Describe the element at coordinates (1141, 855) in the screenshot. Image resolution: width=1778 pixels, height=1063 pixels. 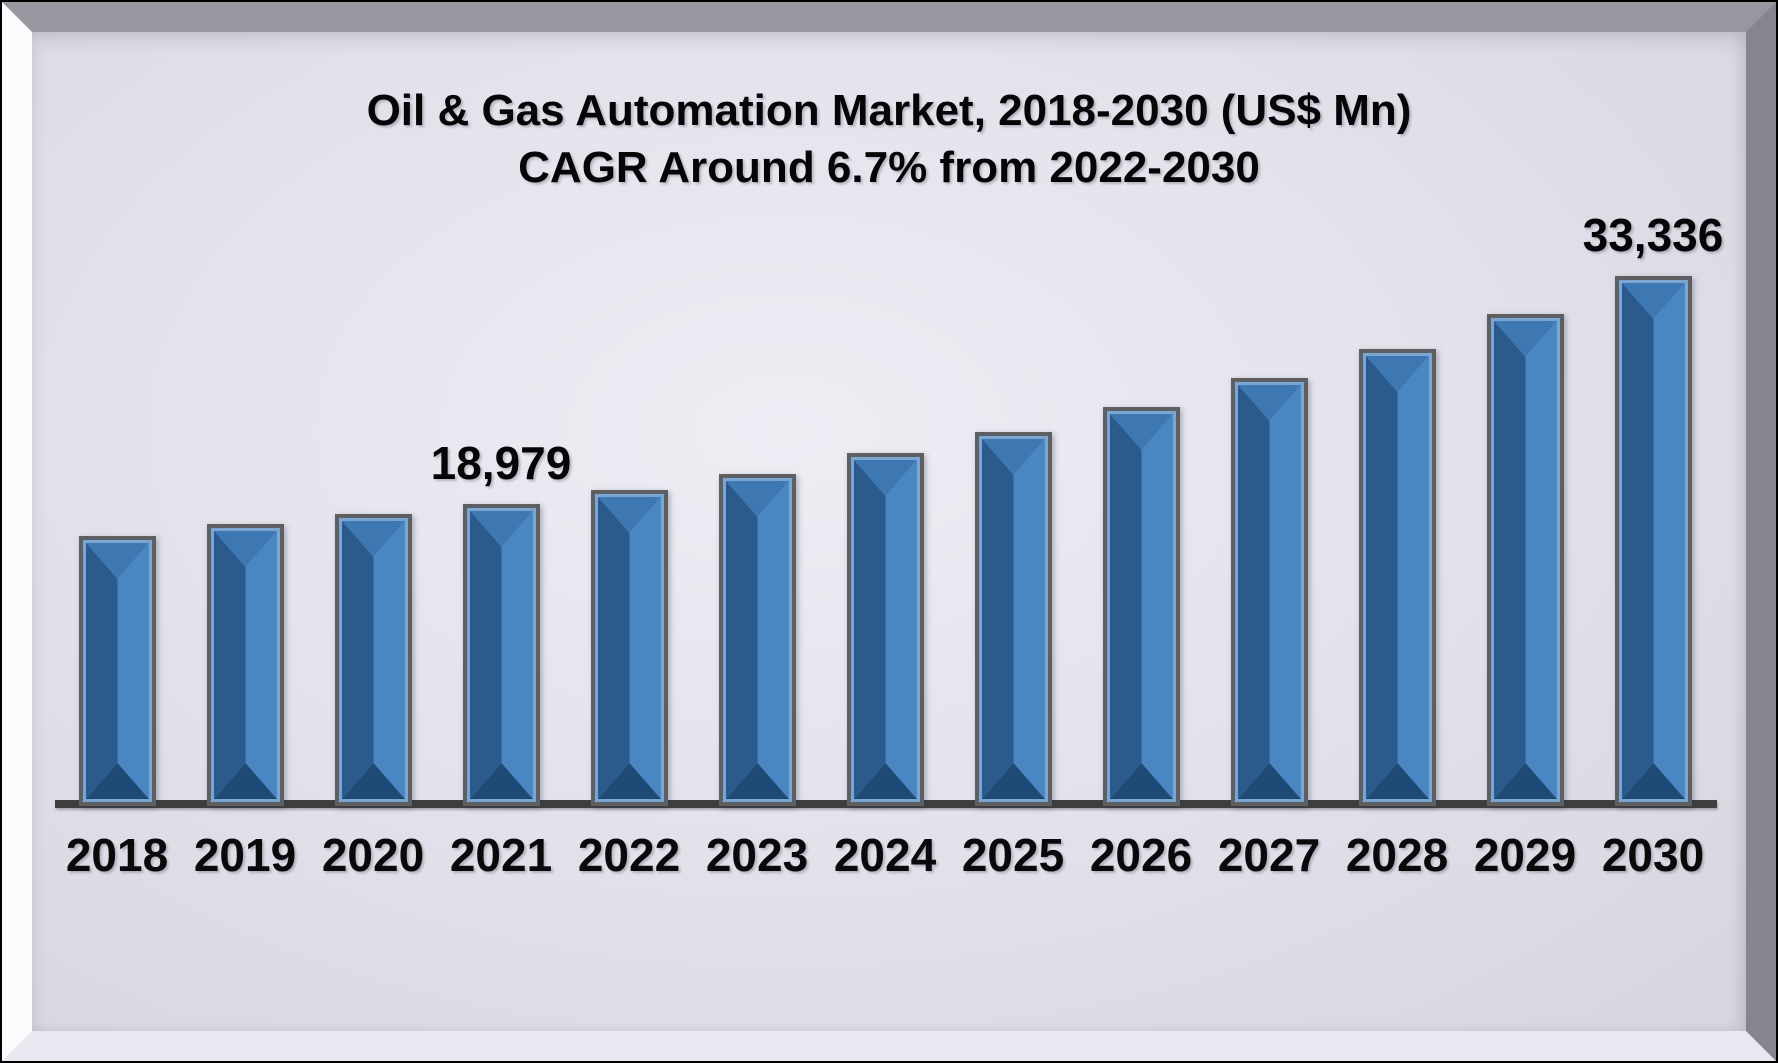
I see `x-tick-label-2026: 2026` at that location.